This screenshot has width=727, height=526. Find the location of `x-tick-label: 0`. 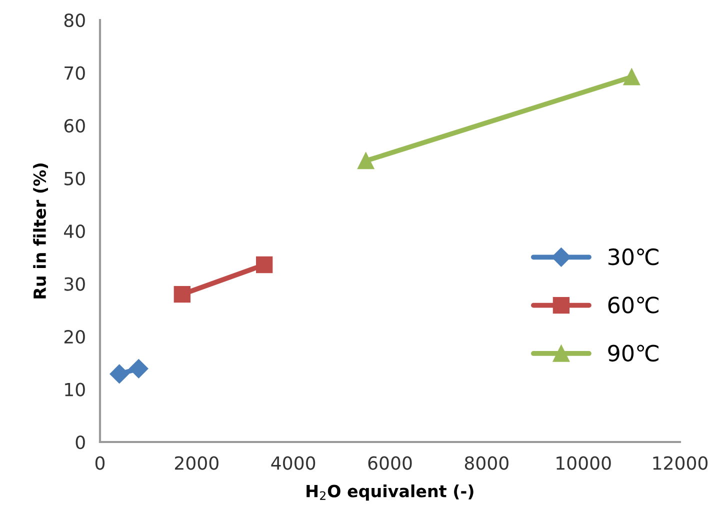

x-tick-label: 0 is located at coordinates (100, 463).